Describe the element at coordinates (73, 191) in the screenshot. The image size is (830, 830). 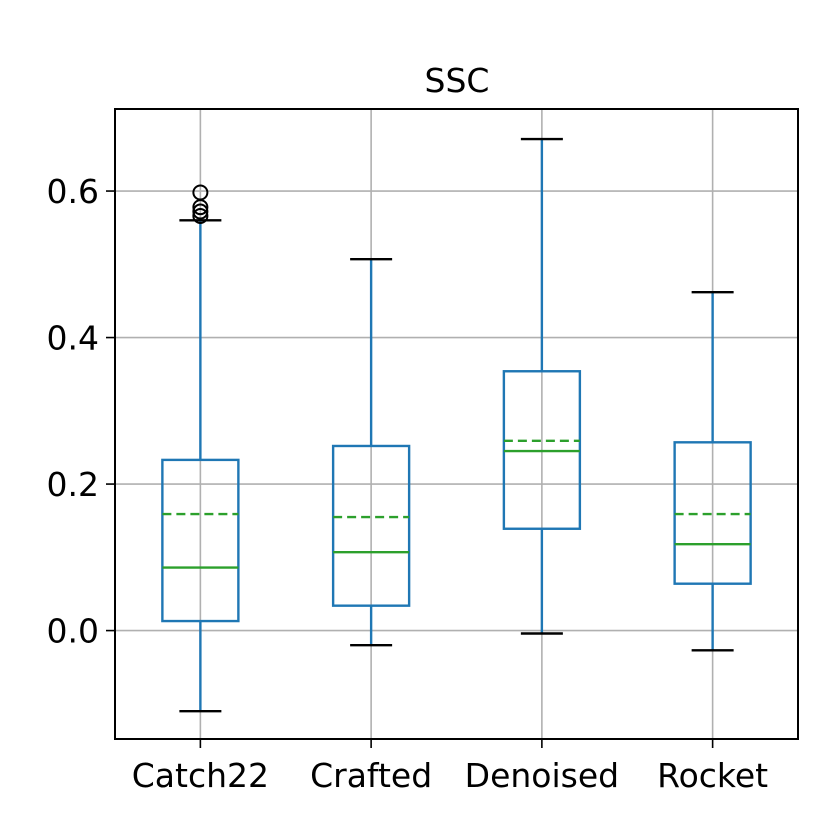
I see `y-tick-label: 0.6` at that location.